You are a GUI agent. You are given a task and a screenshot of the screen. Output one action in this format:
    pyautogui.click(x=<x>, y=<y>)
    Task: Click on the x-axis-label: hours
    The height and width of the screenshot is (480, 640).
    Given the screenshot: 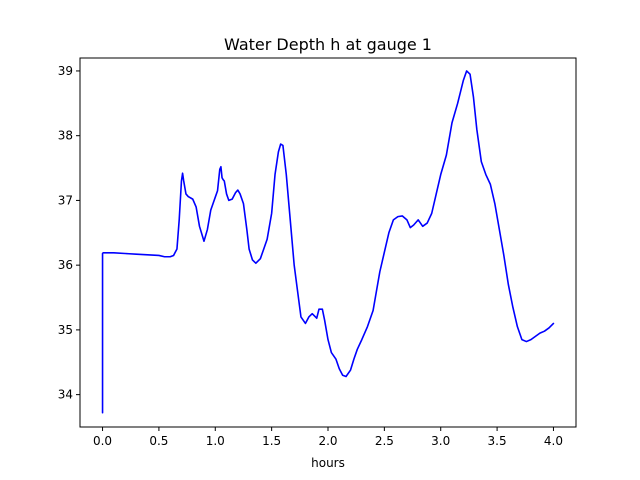 What is the action you would take?
    pyautogui.click(x=328, y=463)
    